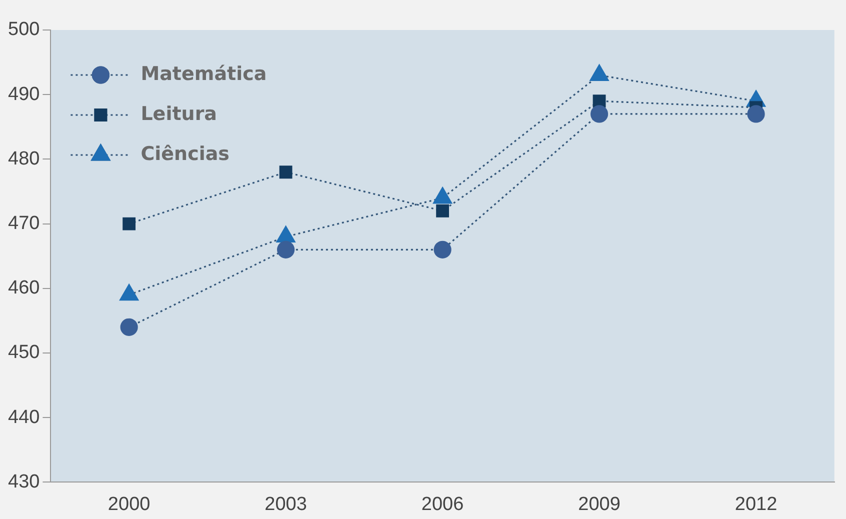  What do you see at coordinates (756, 504) in the screenshot?
I see `x-tick-label: 2012` at bounding box center [756, 504].